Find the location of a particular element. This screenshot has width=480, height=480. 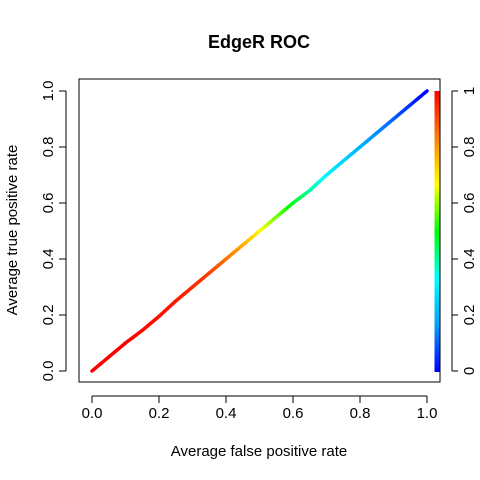

colorbar-tick-label: 0.8 is located at coordinates (469, 147).